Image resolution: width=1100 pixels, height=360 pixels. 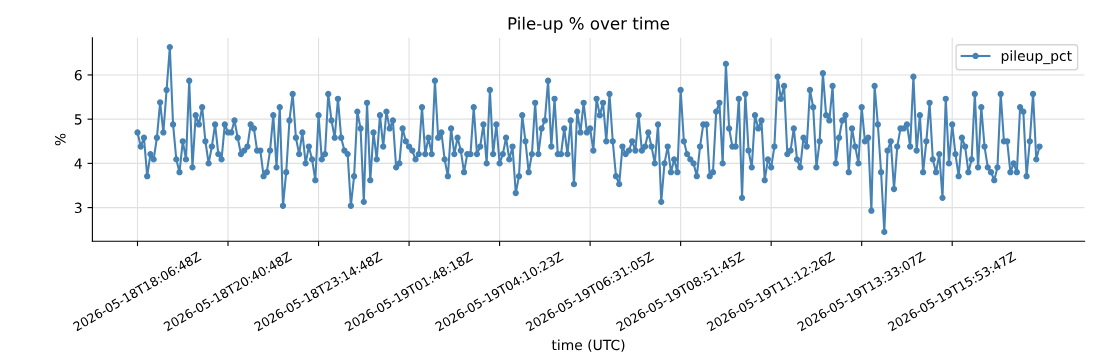 I want to click on y-tick-label: 4, so click(x=78, y=163).